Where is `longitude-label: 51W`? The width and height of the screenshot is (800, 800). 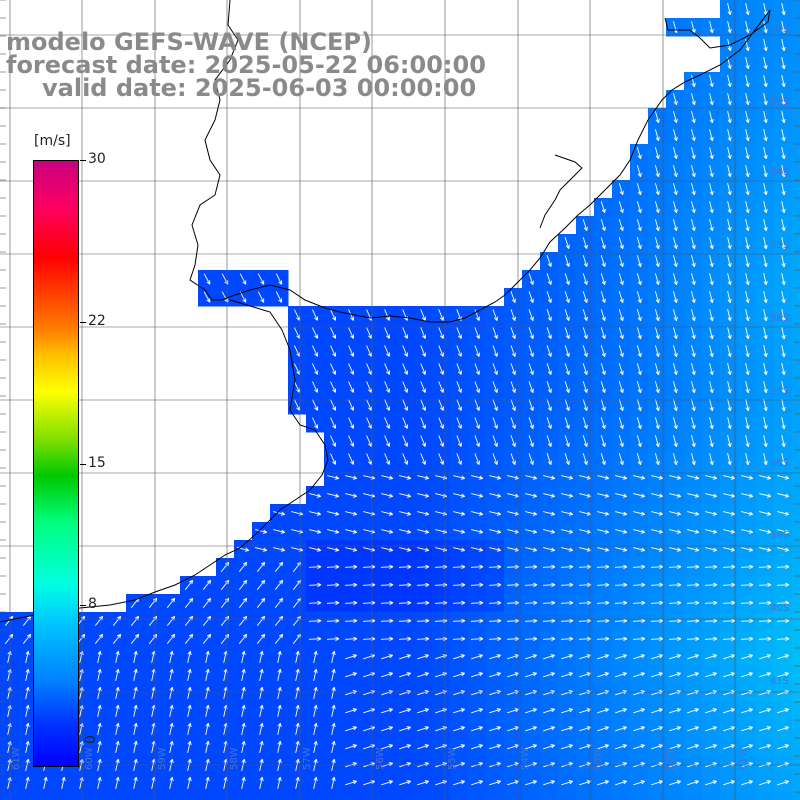
longitude-label: 51W is located at coordinates (743, 758).